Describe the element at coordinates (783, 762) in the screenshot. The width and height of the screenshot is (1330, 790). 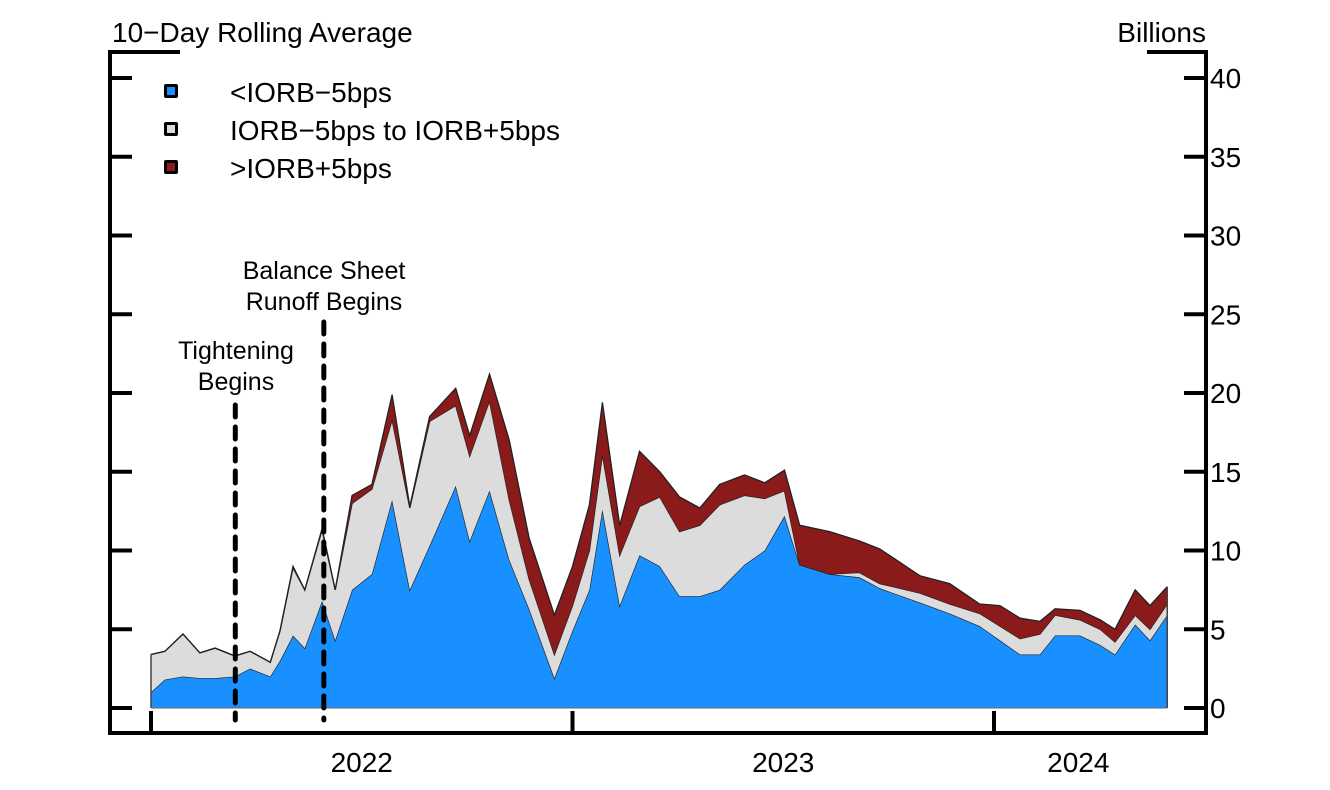
I see `x-tick-label: 2023` at that location.